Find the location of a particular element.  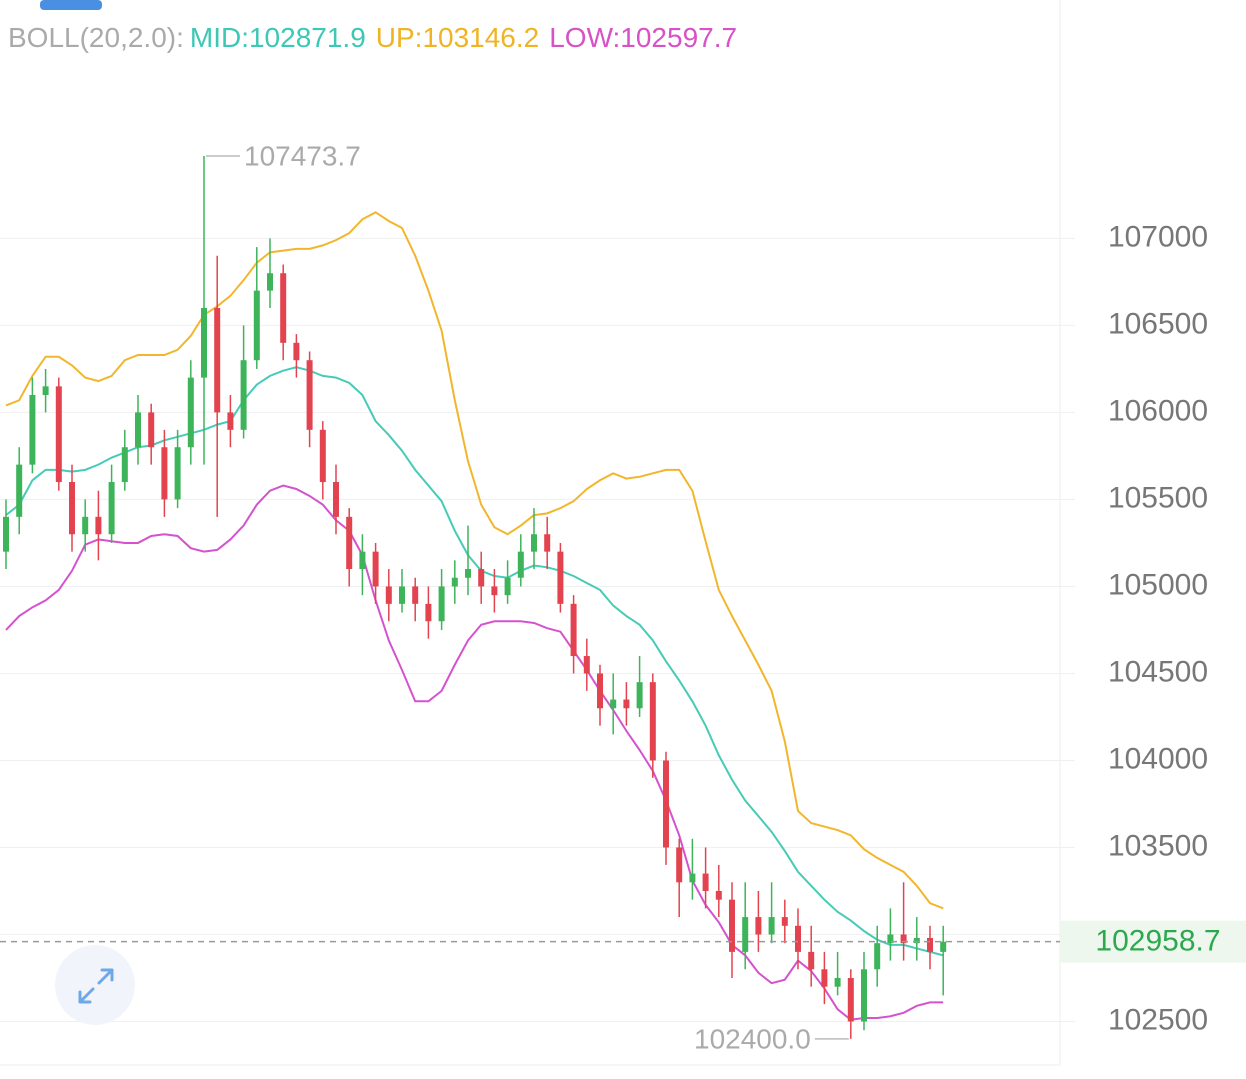

y-tick-label: 106500 is located at coordinates (1158, 323).